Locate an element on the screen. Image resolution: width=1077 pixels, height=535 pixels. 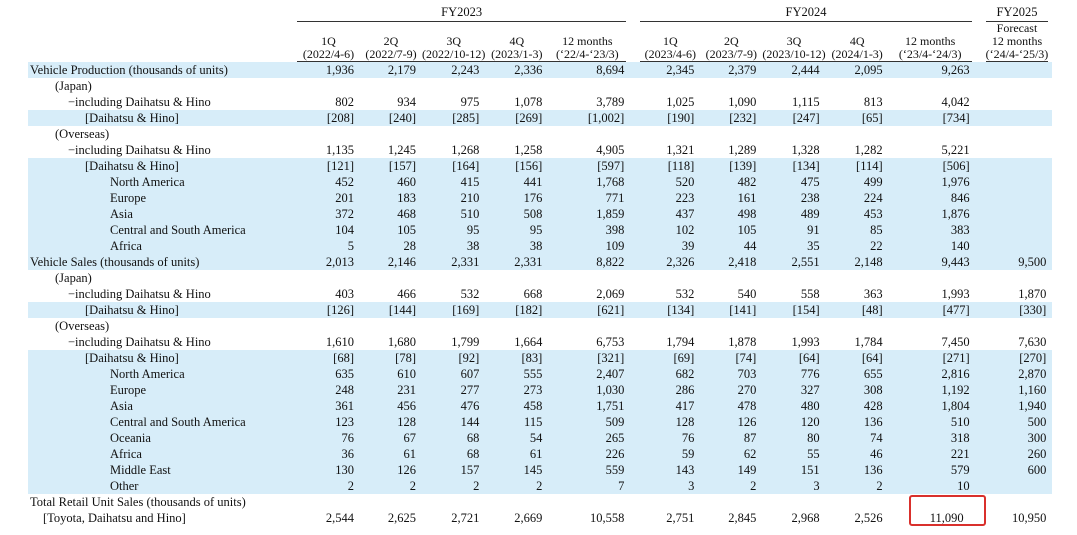
row-label-line: [Toyota, Daihatsu and Hino] is located at coordinates (114, 518).